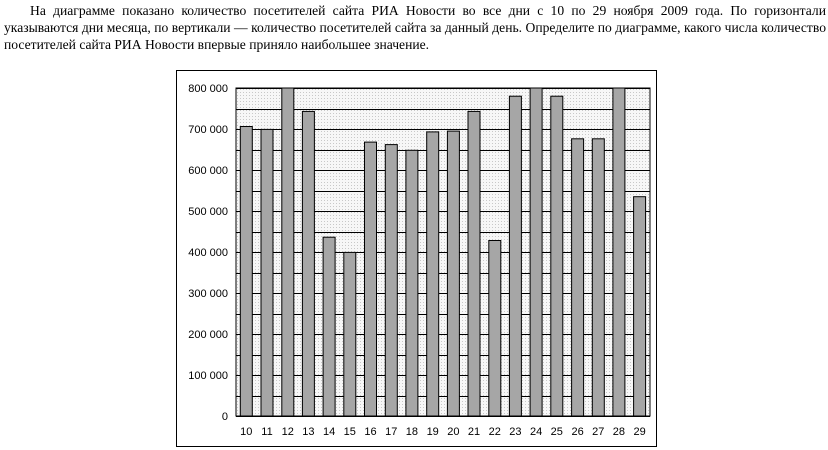 This screenshot has height=450, width=828. What do you see at coordinates (208, 89) in the screenshot?
I see `y-tick-label: 800 000` at bounding box center [208, 89].